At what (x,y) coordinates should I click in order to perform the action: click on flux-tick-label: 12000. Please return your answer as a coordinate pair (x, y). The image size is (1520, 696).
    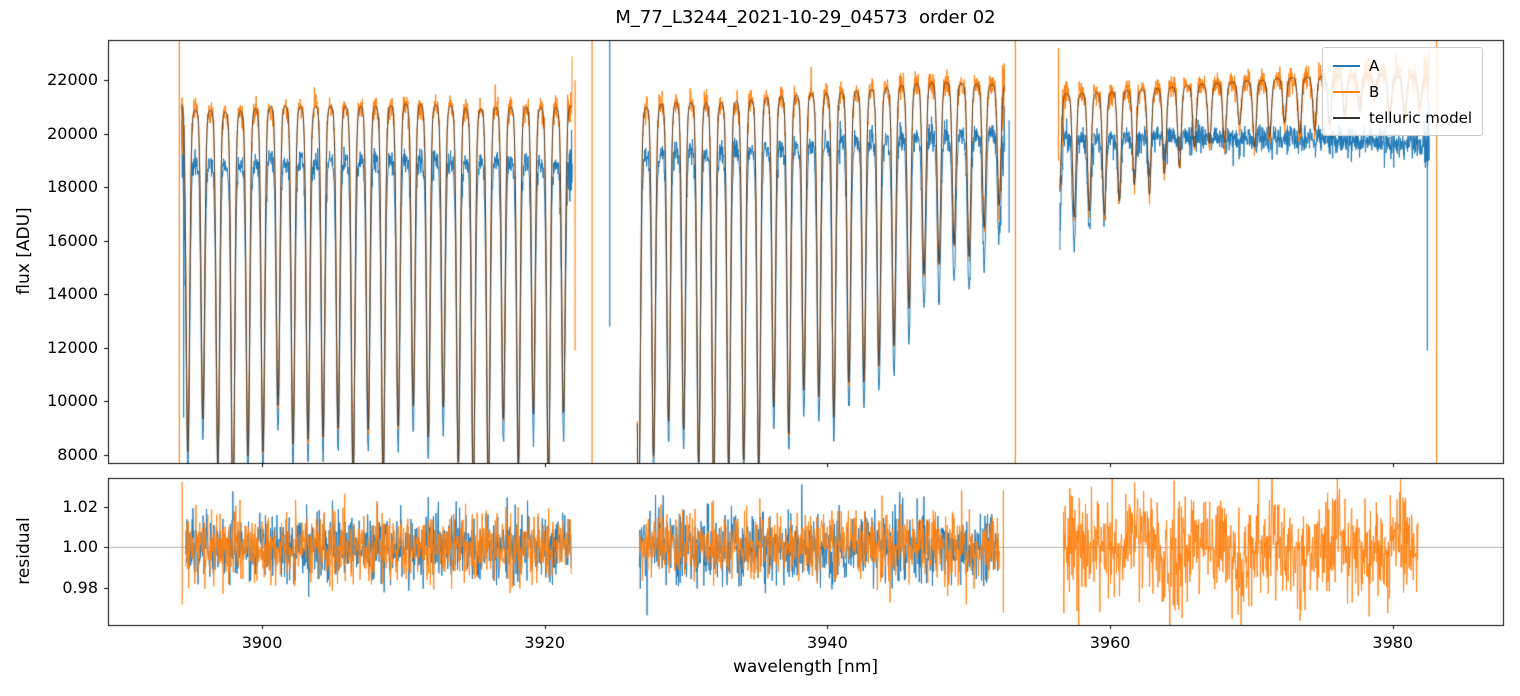
    Looking at the image, I should click on (72, 347).